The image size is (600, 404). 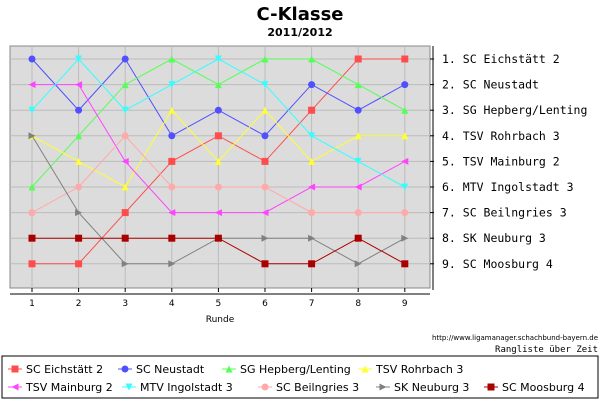 What do you see at coordinates (295, 369) in the screenshot?
I see `legend-label: SG Hepberg/Lenting` at bounding box center [295, 369].